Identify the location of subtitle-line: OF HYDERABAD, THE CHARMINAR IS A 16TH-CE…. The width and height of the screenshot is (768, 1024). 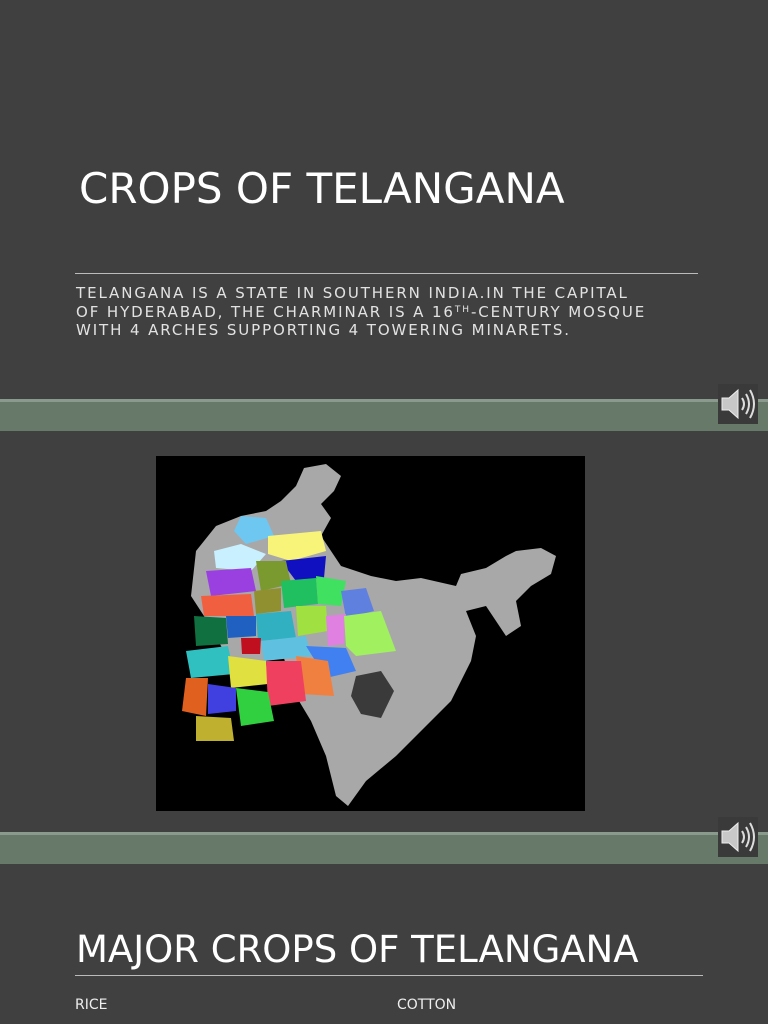
(361, 312).